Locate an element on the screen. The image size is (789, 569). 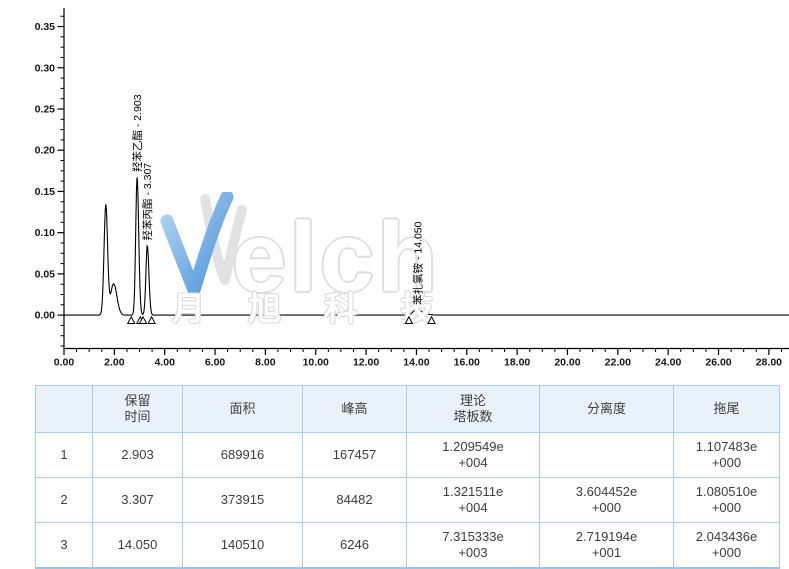
table-cell is located at coordinates (606, 455).